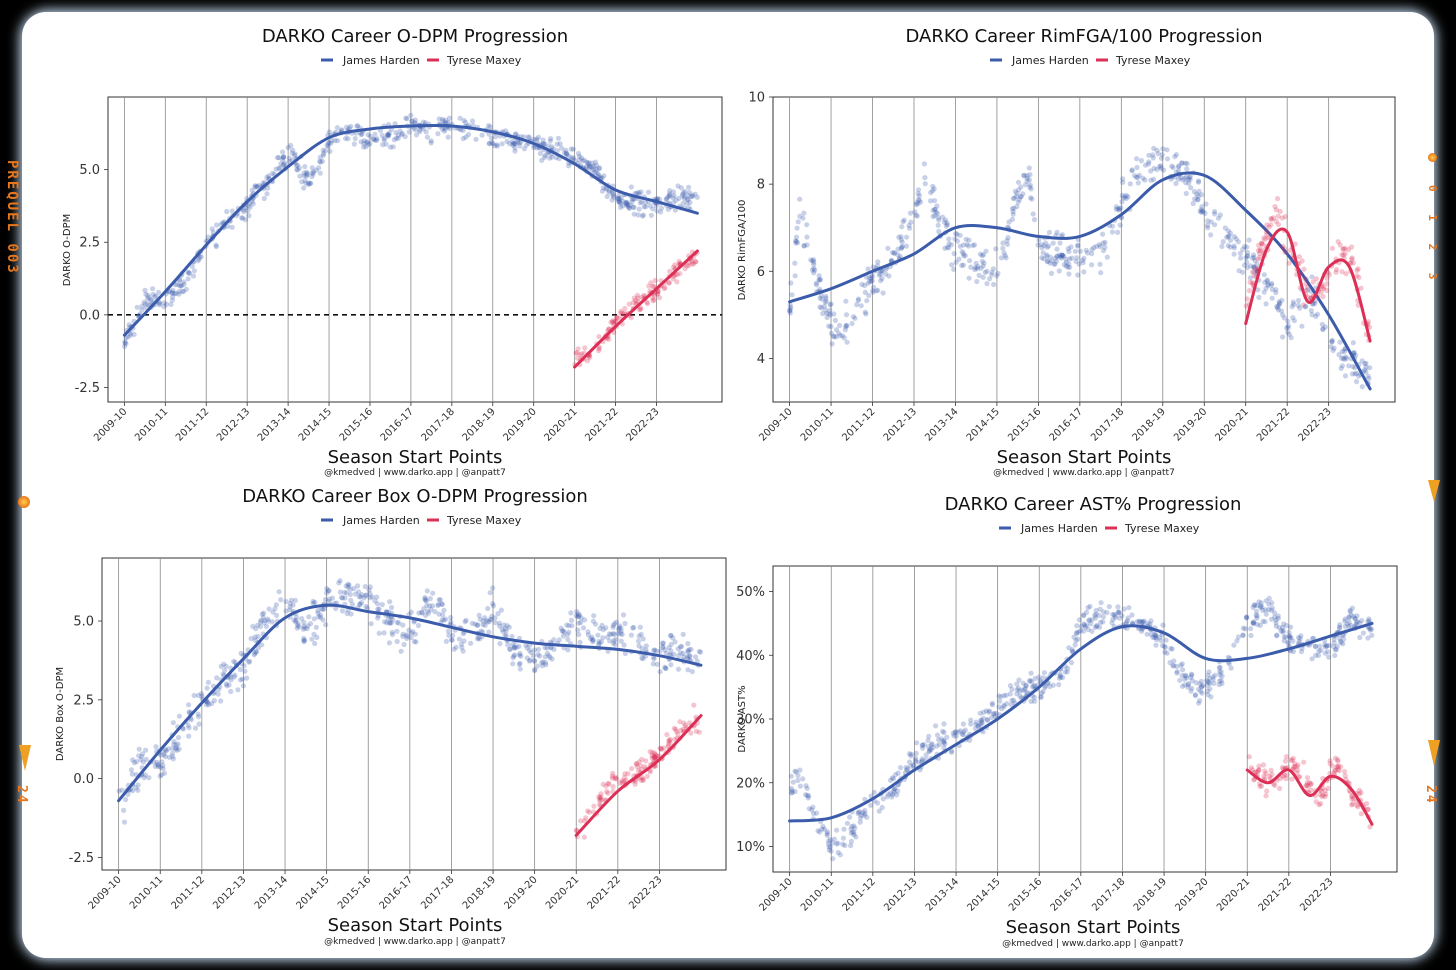  Describe the element at coordinates (415, 36) in the screenshot. I see `chart-title: DARKO Career O-DPM Progression` at that location.